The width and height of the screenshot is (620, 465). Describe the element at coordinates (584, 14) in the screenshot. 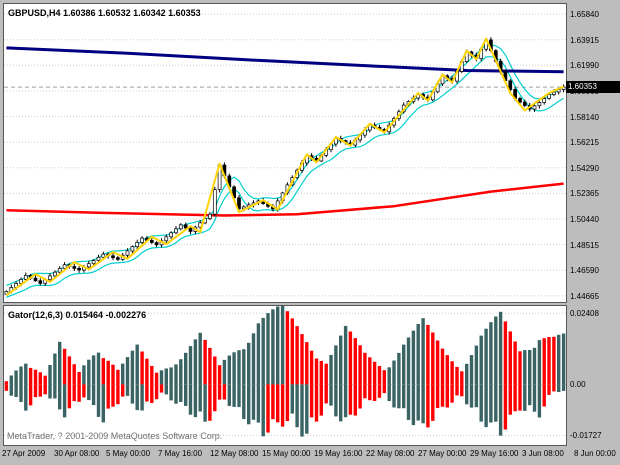

I see `price-axis-label: 1.65840` at that location.